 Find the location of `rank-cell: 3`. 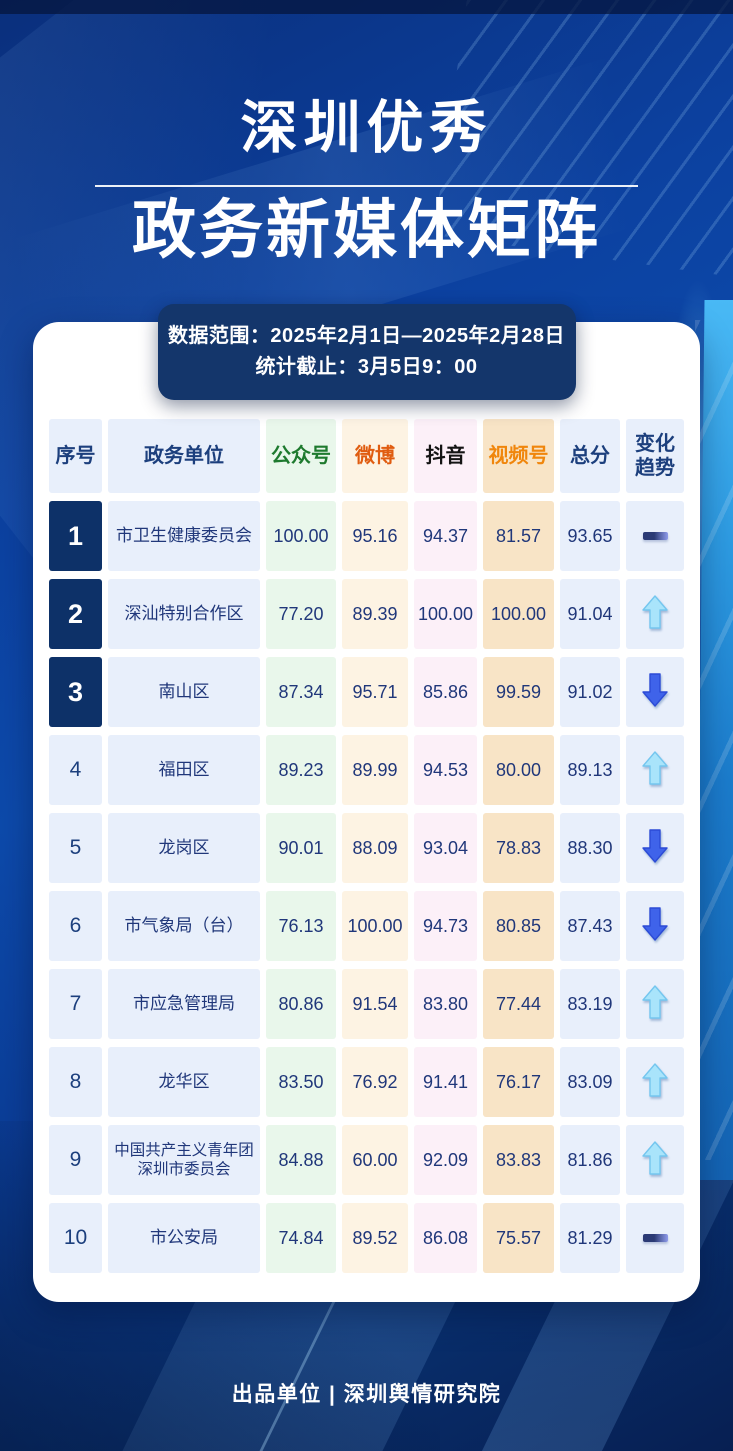

rank-cell: 3 is located at coordinates (75, 692).